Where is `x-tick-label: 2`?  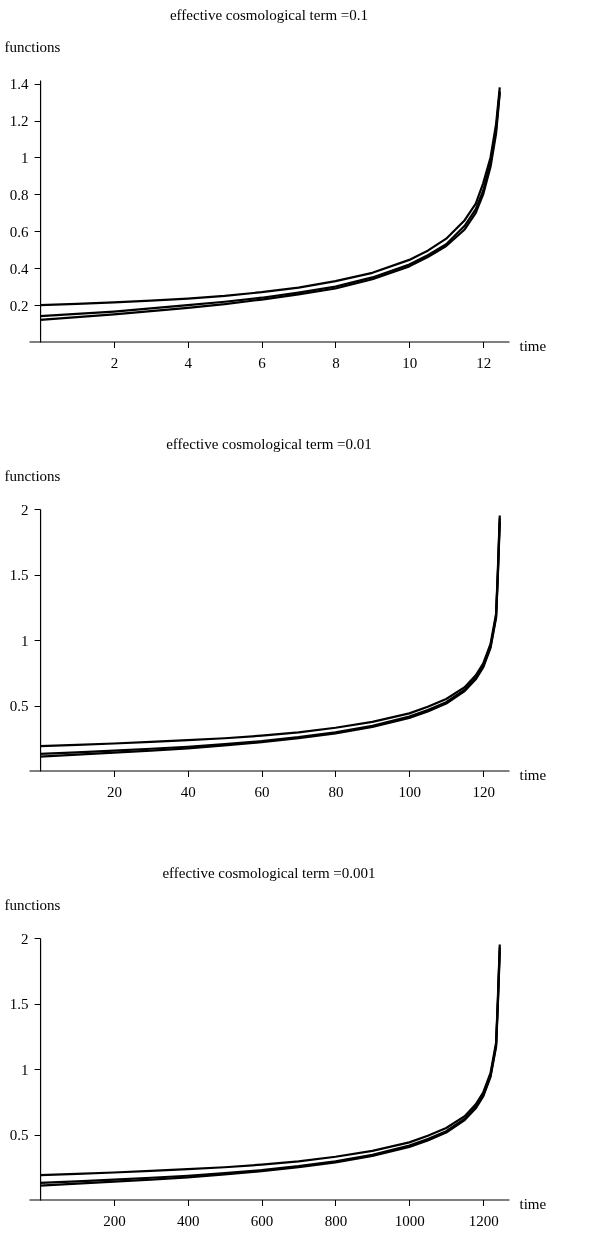 x-tick-label: 2 is located at coordinates (114, 363).